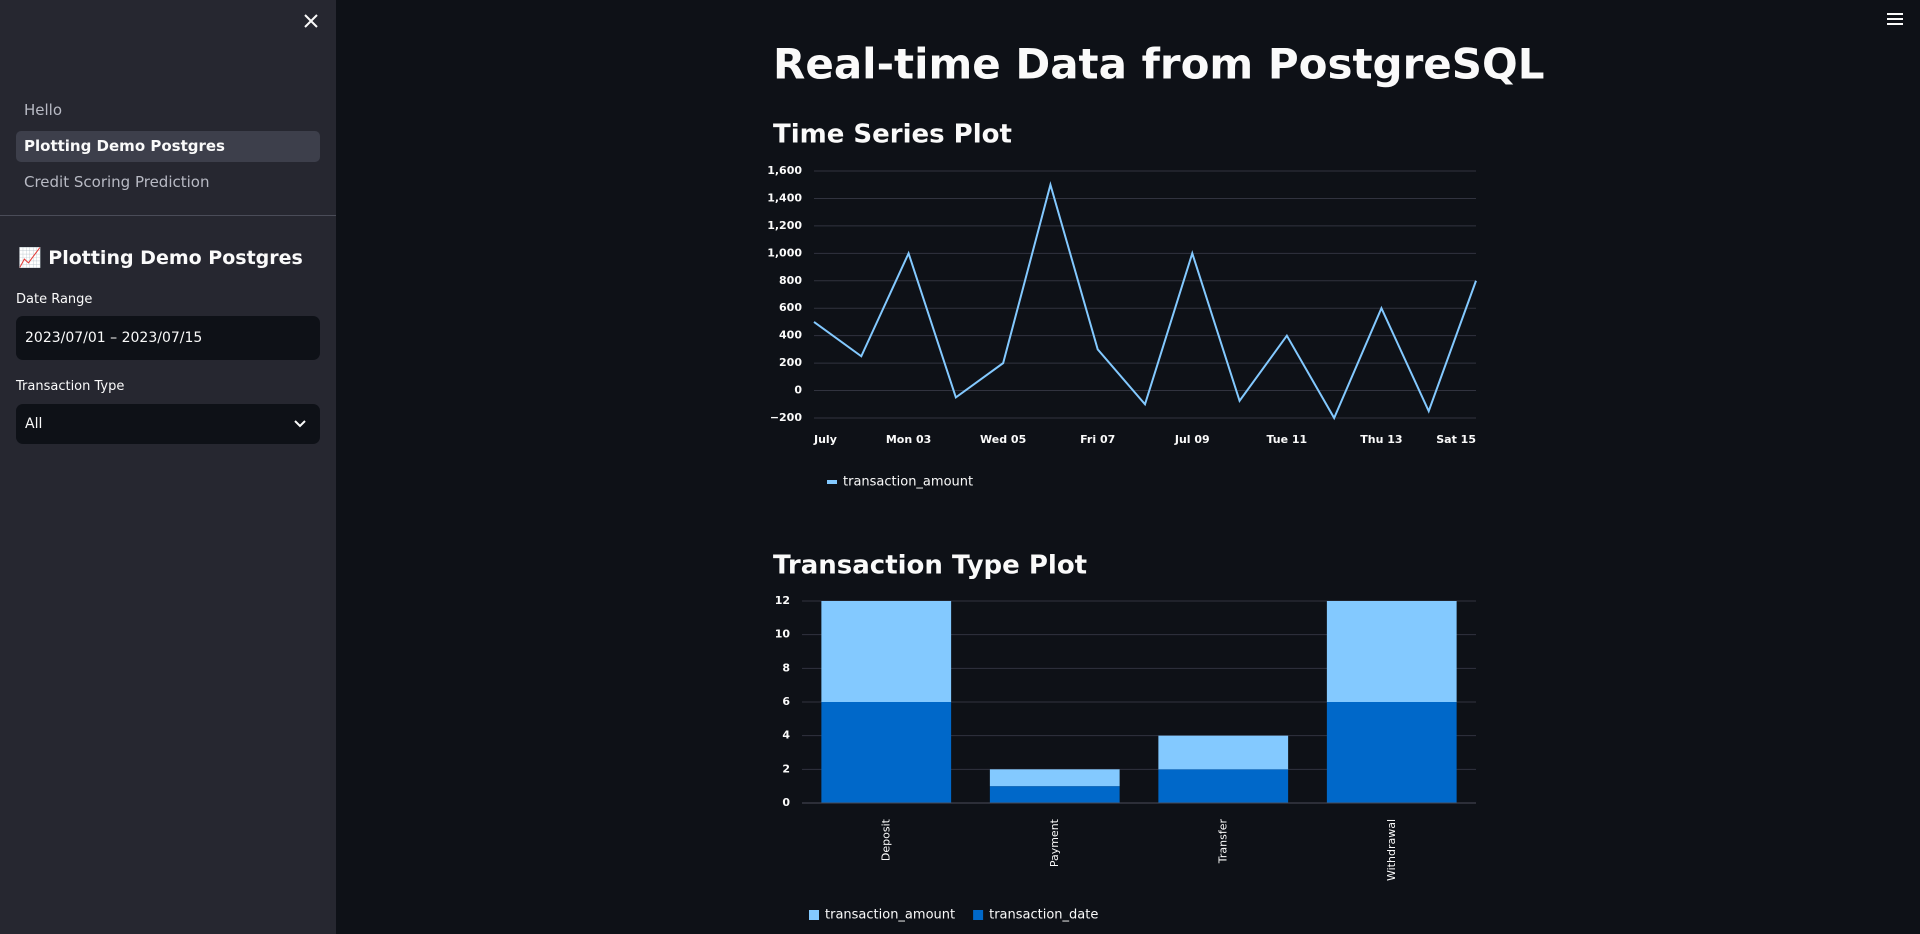  Describe the element at coordinates (54, 299) in the screenshot. I see `date-range-label: Date Range` at that location.